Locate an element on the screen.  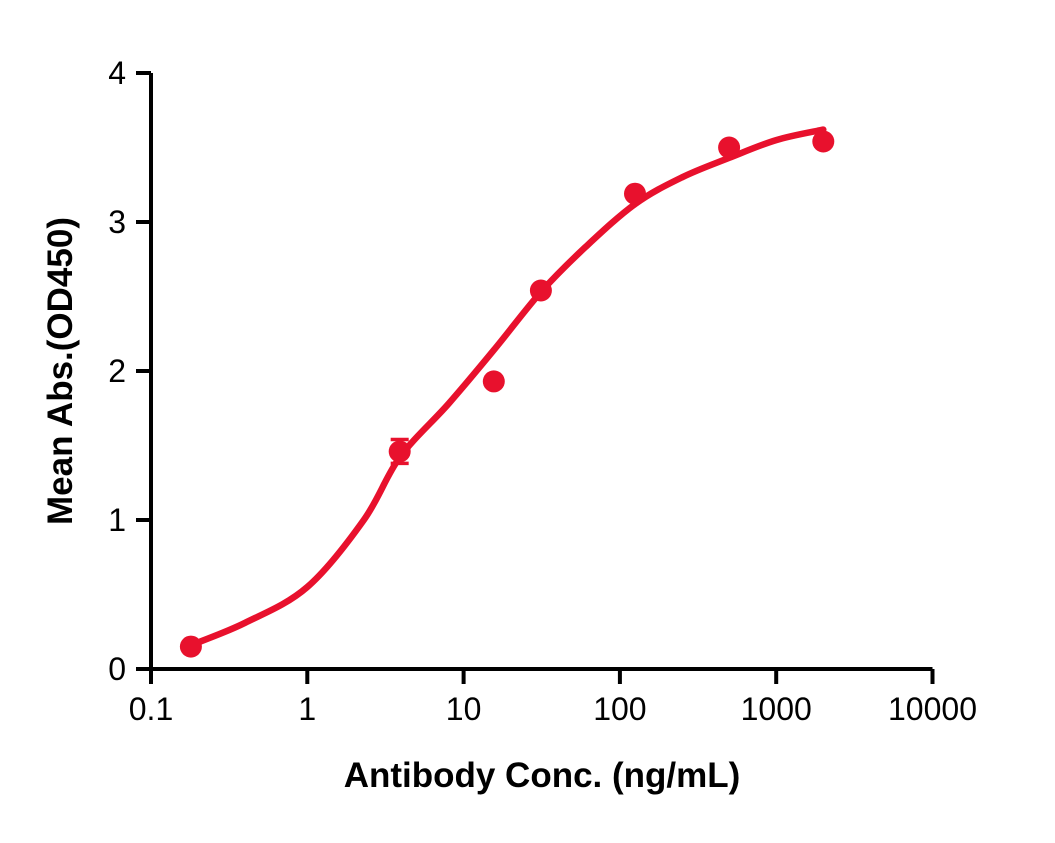
y-tick-label: 1 is located at coordinates (117, 520).